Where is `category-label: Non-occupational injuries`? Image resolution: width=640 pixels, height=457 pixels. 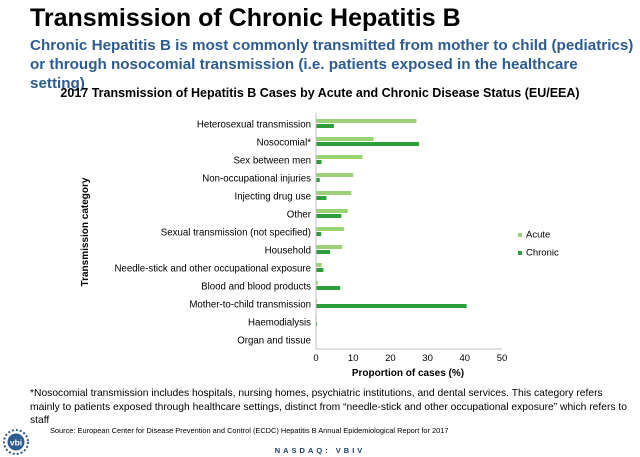 category-label: Non-occupational injuries is located at coordinates (256, 179).